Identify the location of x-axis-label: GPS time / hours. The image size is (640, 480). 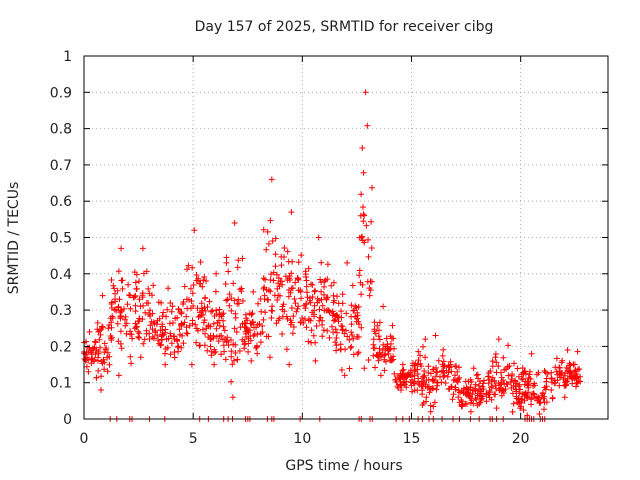
(343, 466).